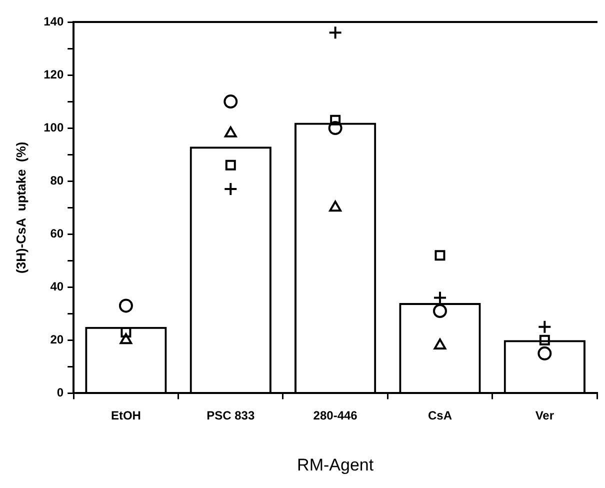 The width and height of the screenshot is (605, 488). Describe the element at coordinates (335, 464) in the screenshot. I see `x-axis-title: RM-Agent` at that location.